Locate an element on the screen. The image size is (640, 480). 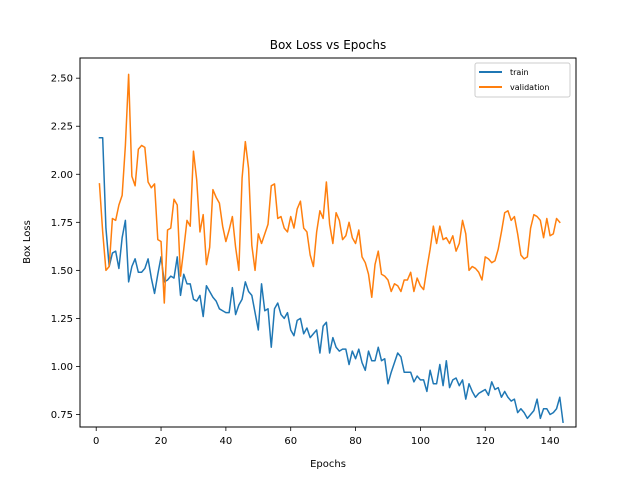
y-tick-label: 2.25 is located at coordinates (62, 127).